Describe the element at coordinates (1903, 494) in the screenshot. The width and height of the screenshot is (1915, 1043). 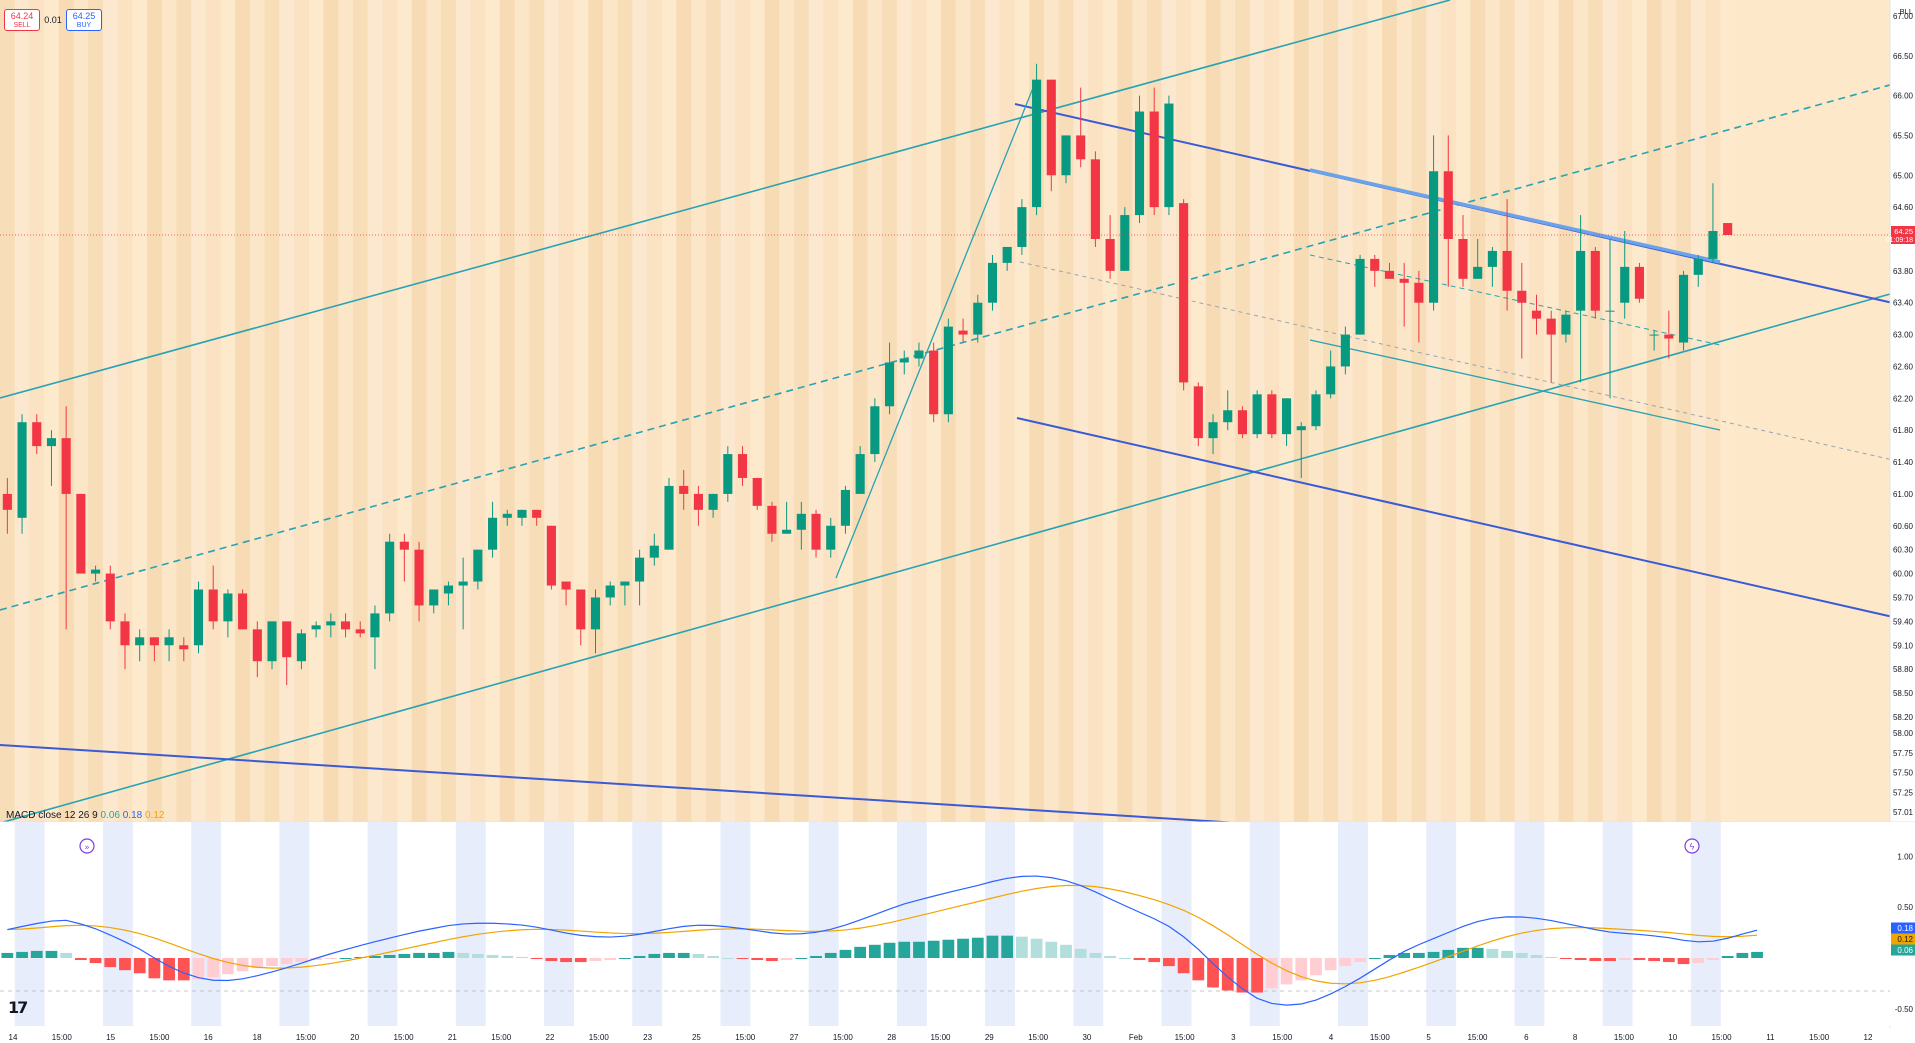
I see `price-tick-label: 61.00` at that location.